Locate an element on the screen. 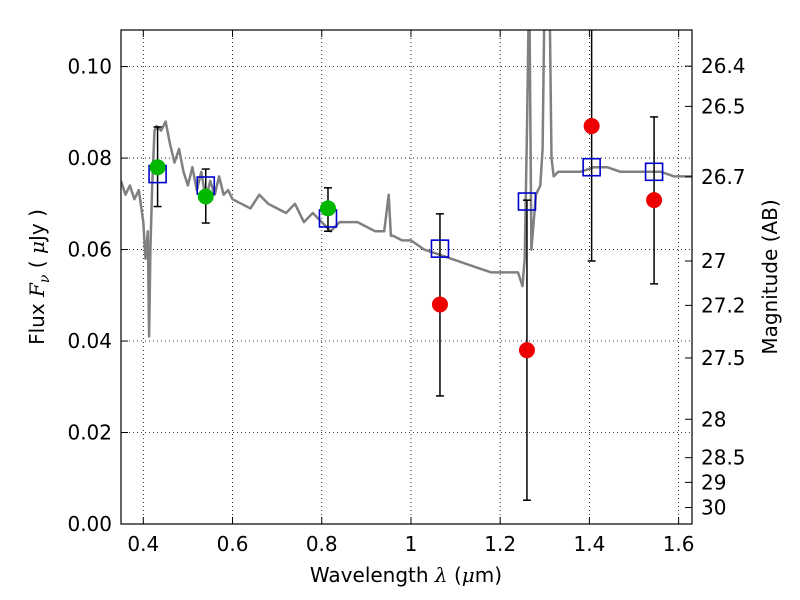  x-tick-label: 0.4 is located at coordinates (143, 544).